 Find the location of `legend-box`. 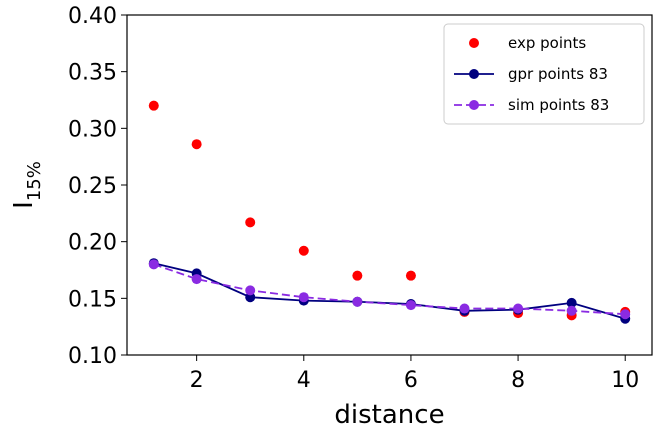

legend-box is located at coordinates (544, 74).